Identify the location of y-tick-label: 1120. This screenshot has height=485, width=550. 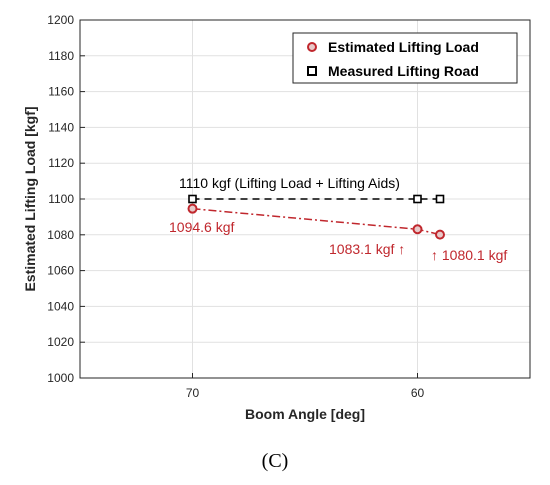
(61, 163).